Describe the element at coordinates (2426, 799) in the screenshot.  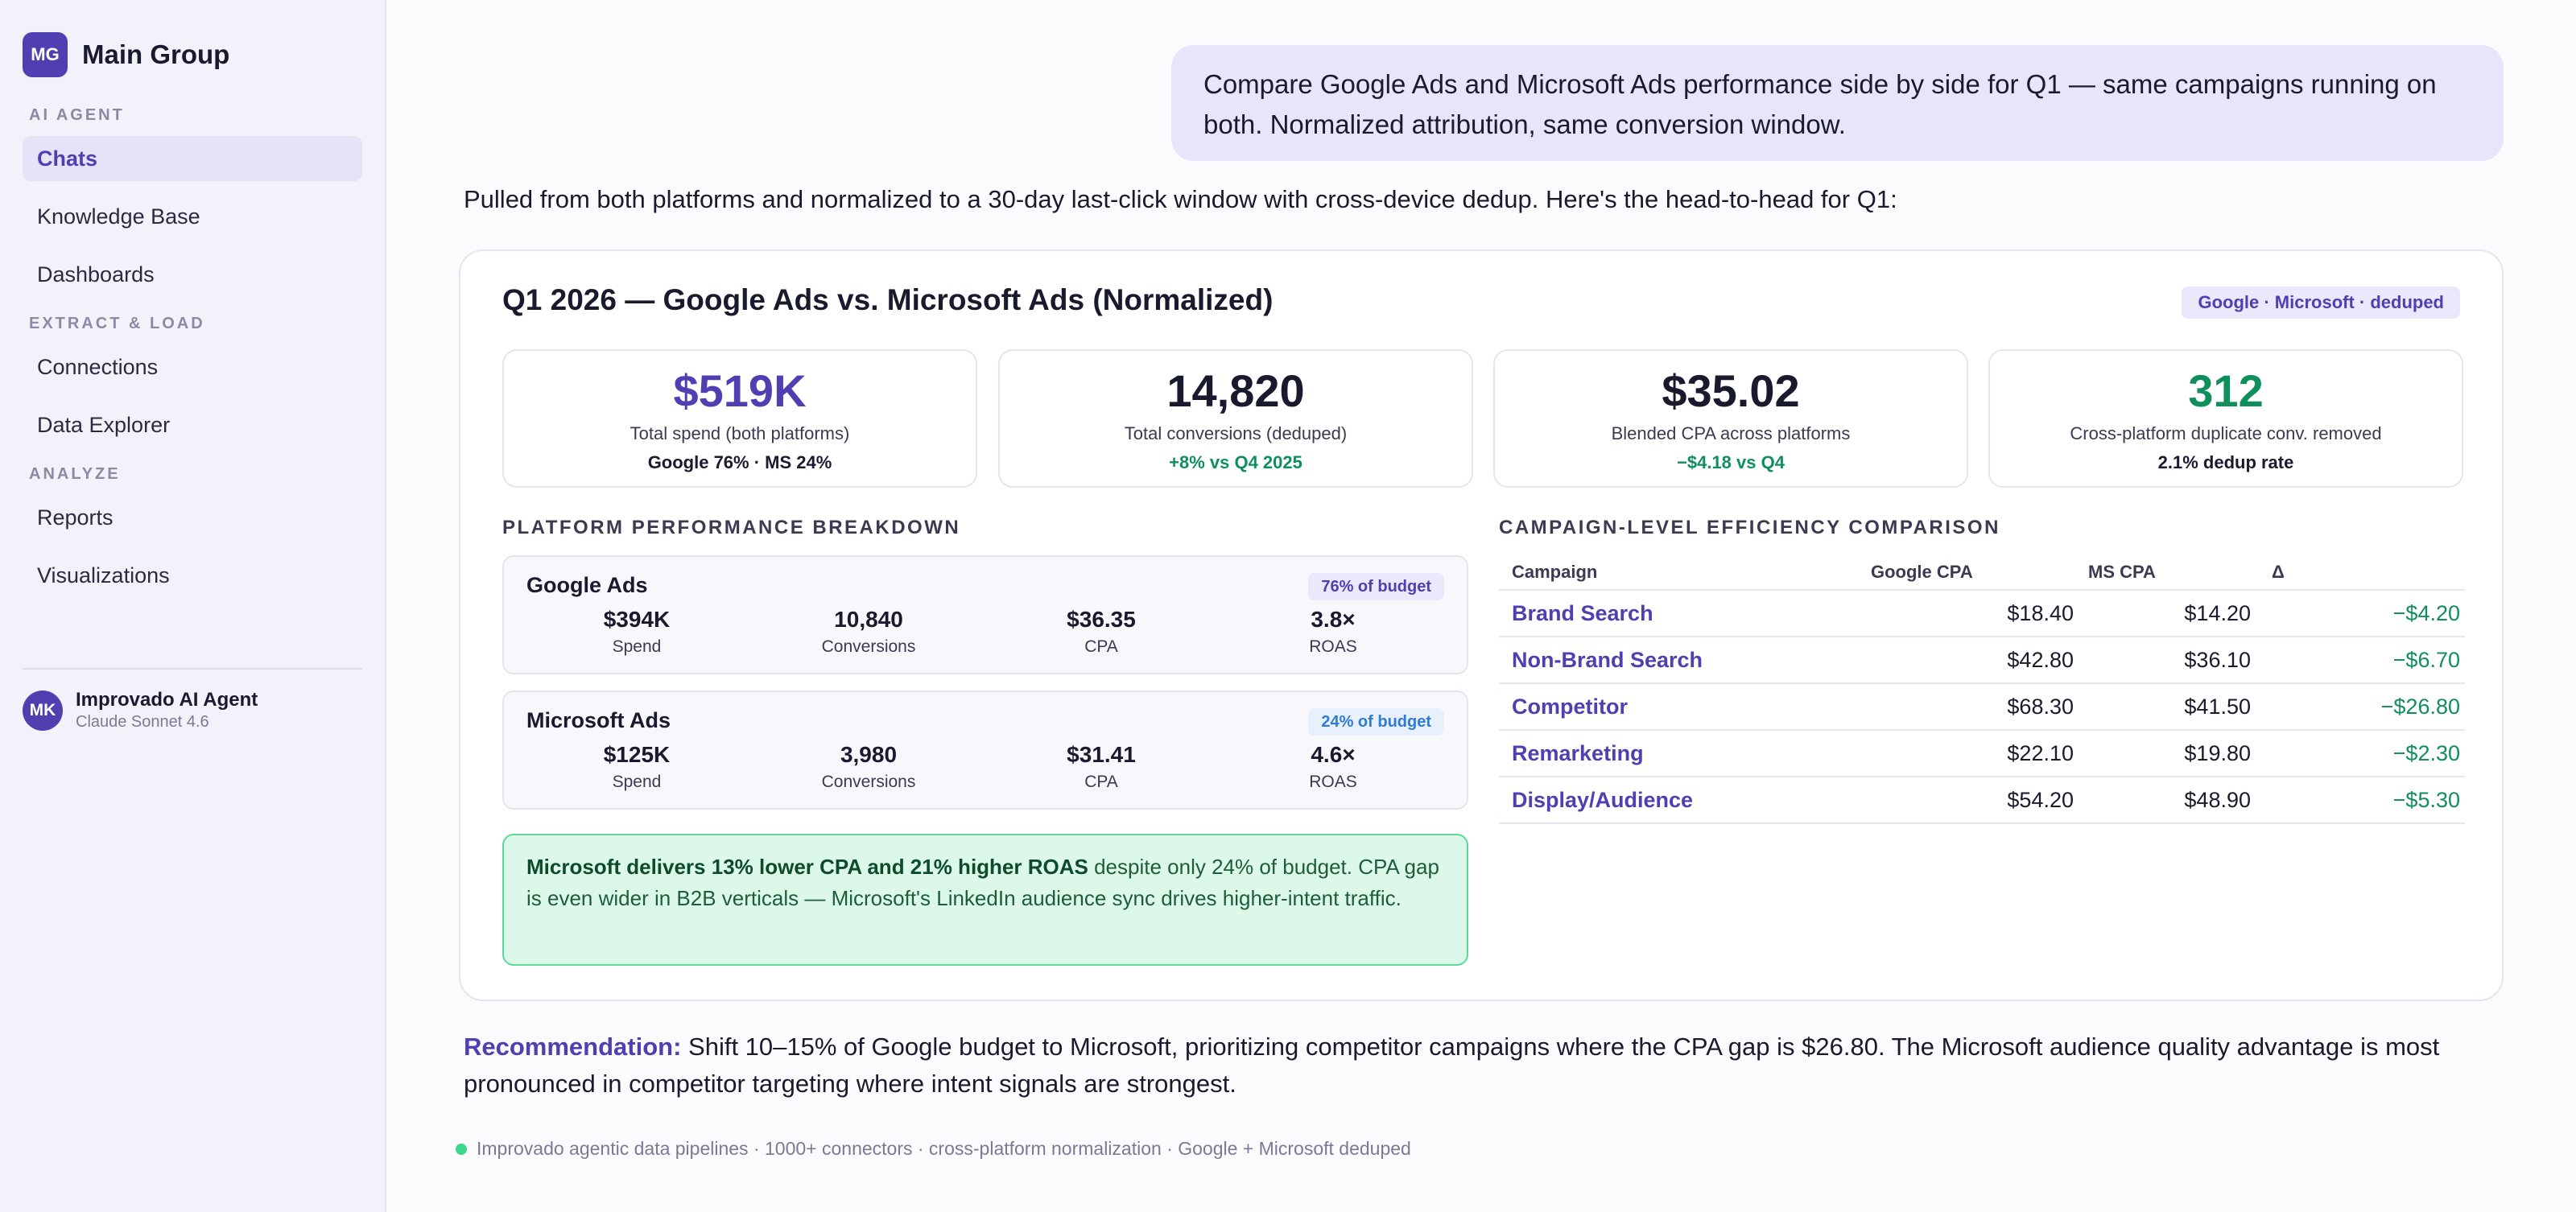
I see `delta-cell: −$5.30` at that location.